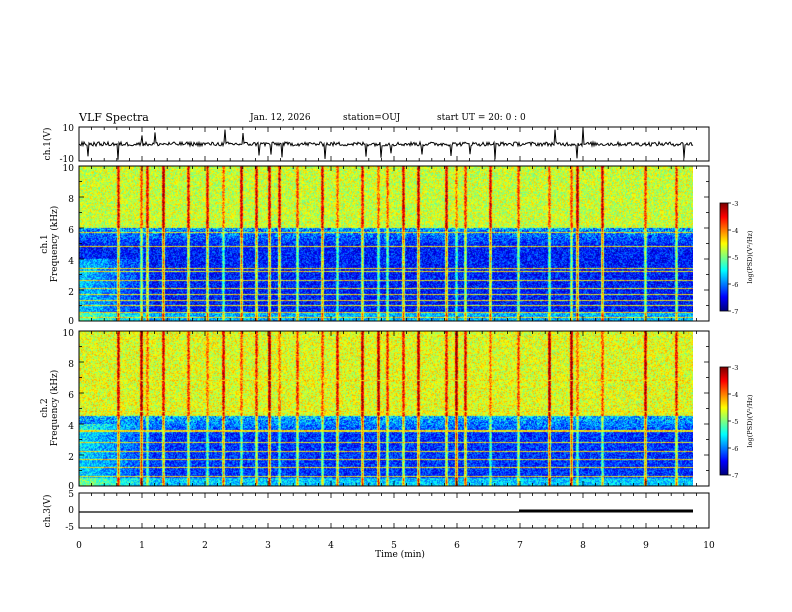 The image size is (792, 612). What do you see at coordinates (735, 449) in the screenshot?
I see `cb2-tick: -6` at bounding box center [735, 449].